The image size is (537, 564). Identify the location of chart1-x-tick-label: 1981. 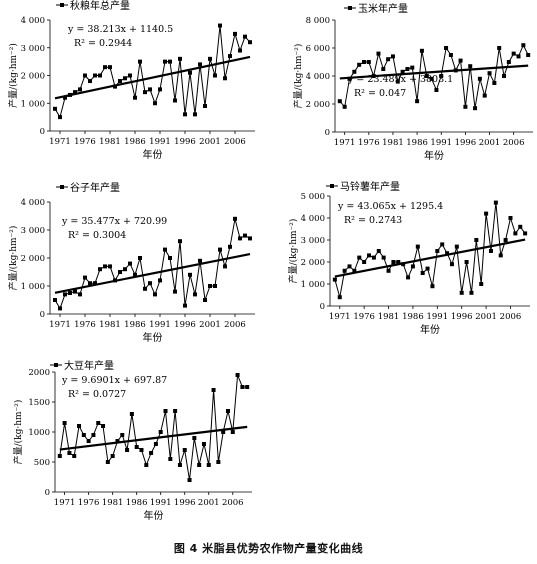
(110, 142).